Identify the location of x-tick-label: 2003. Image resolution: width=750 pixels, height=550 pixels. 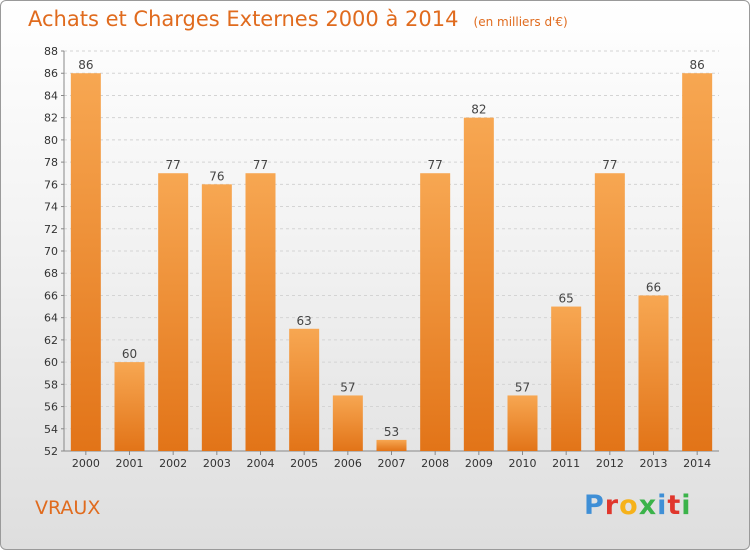
(217, 463).